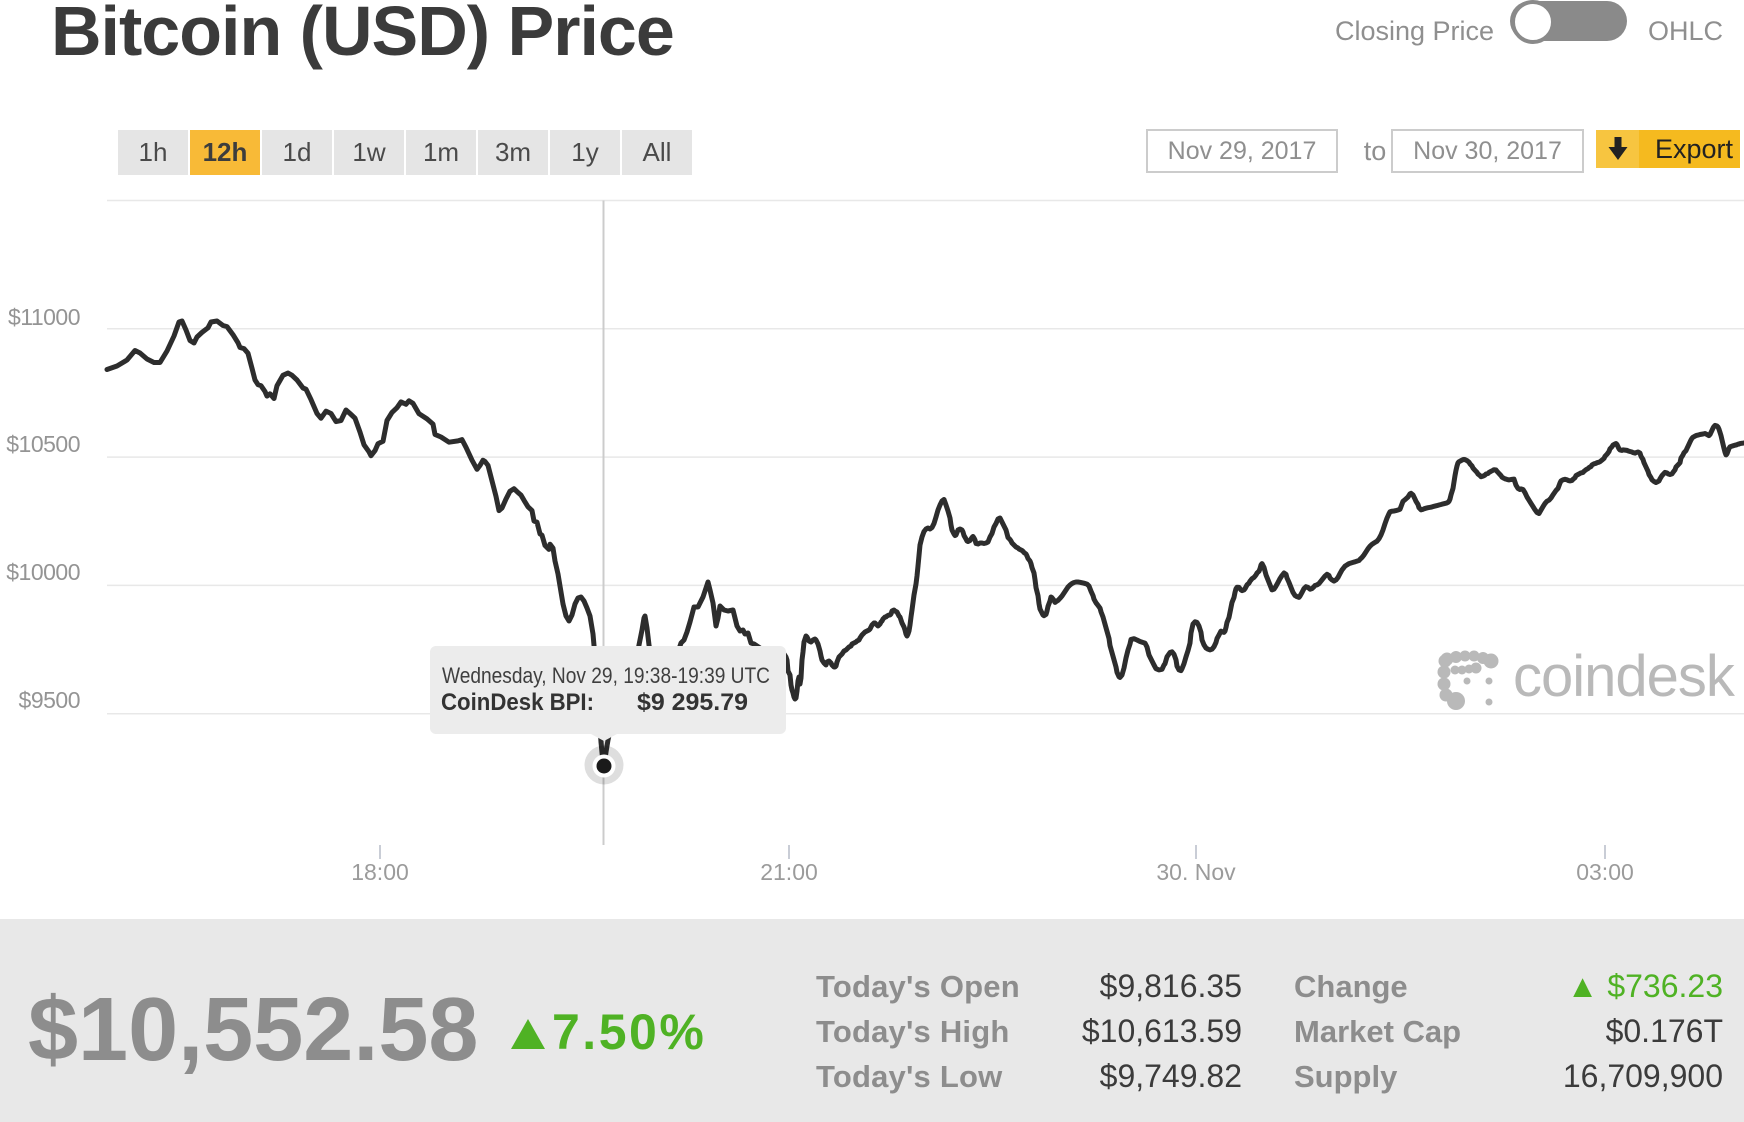 The image size is (1744, 1122). What do you see at coordinates (44, 317) in the screenshot?
I see `svg-text: $11000` at bounding box center [44, 317].